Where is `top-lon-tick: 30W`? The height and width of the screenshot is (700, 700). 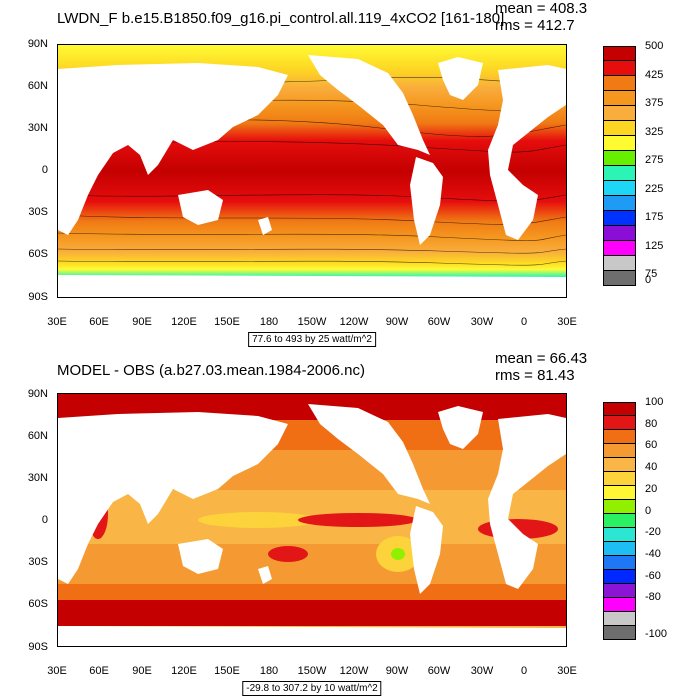 top-lon-tick: 30W is located at coordinates (482, 322).